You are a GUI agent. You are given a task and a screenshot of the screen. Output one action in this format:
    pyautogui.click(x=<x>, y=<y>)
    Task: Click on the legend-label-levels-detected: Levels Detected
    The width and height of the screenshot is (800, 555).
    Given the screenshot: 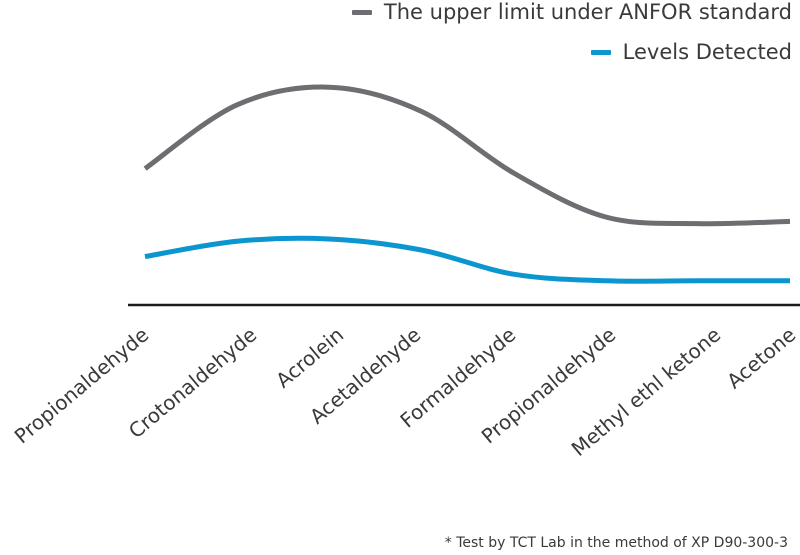 What is the action you would take?
    pyautogui.click(x=707, y=52)
    